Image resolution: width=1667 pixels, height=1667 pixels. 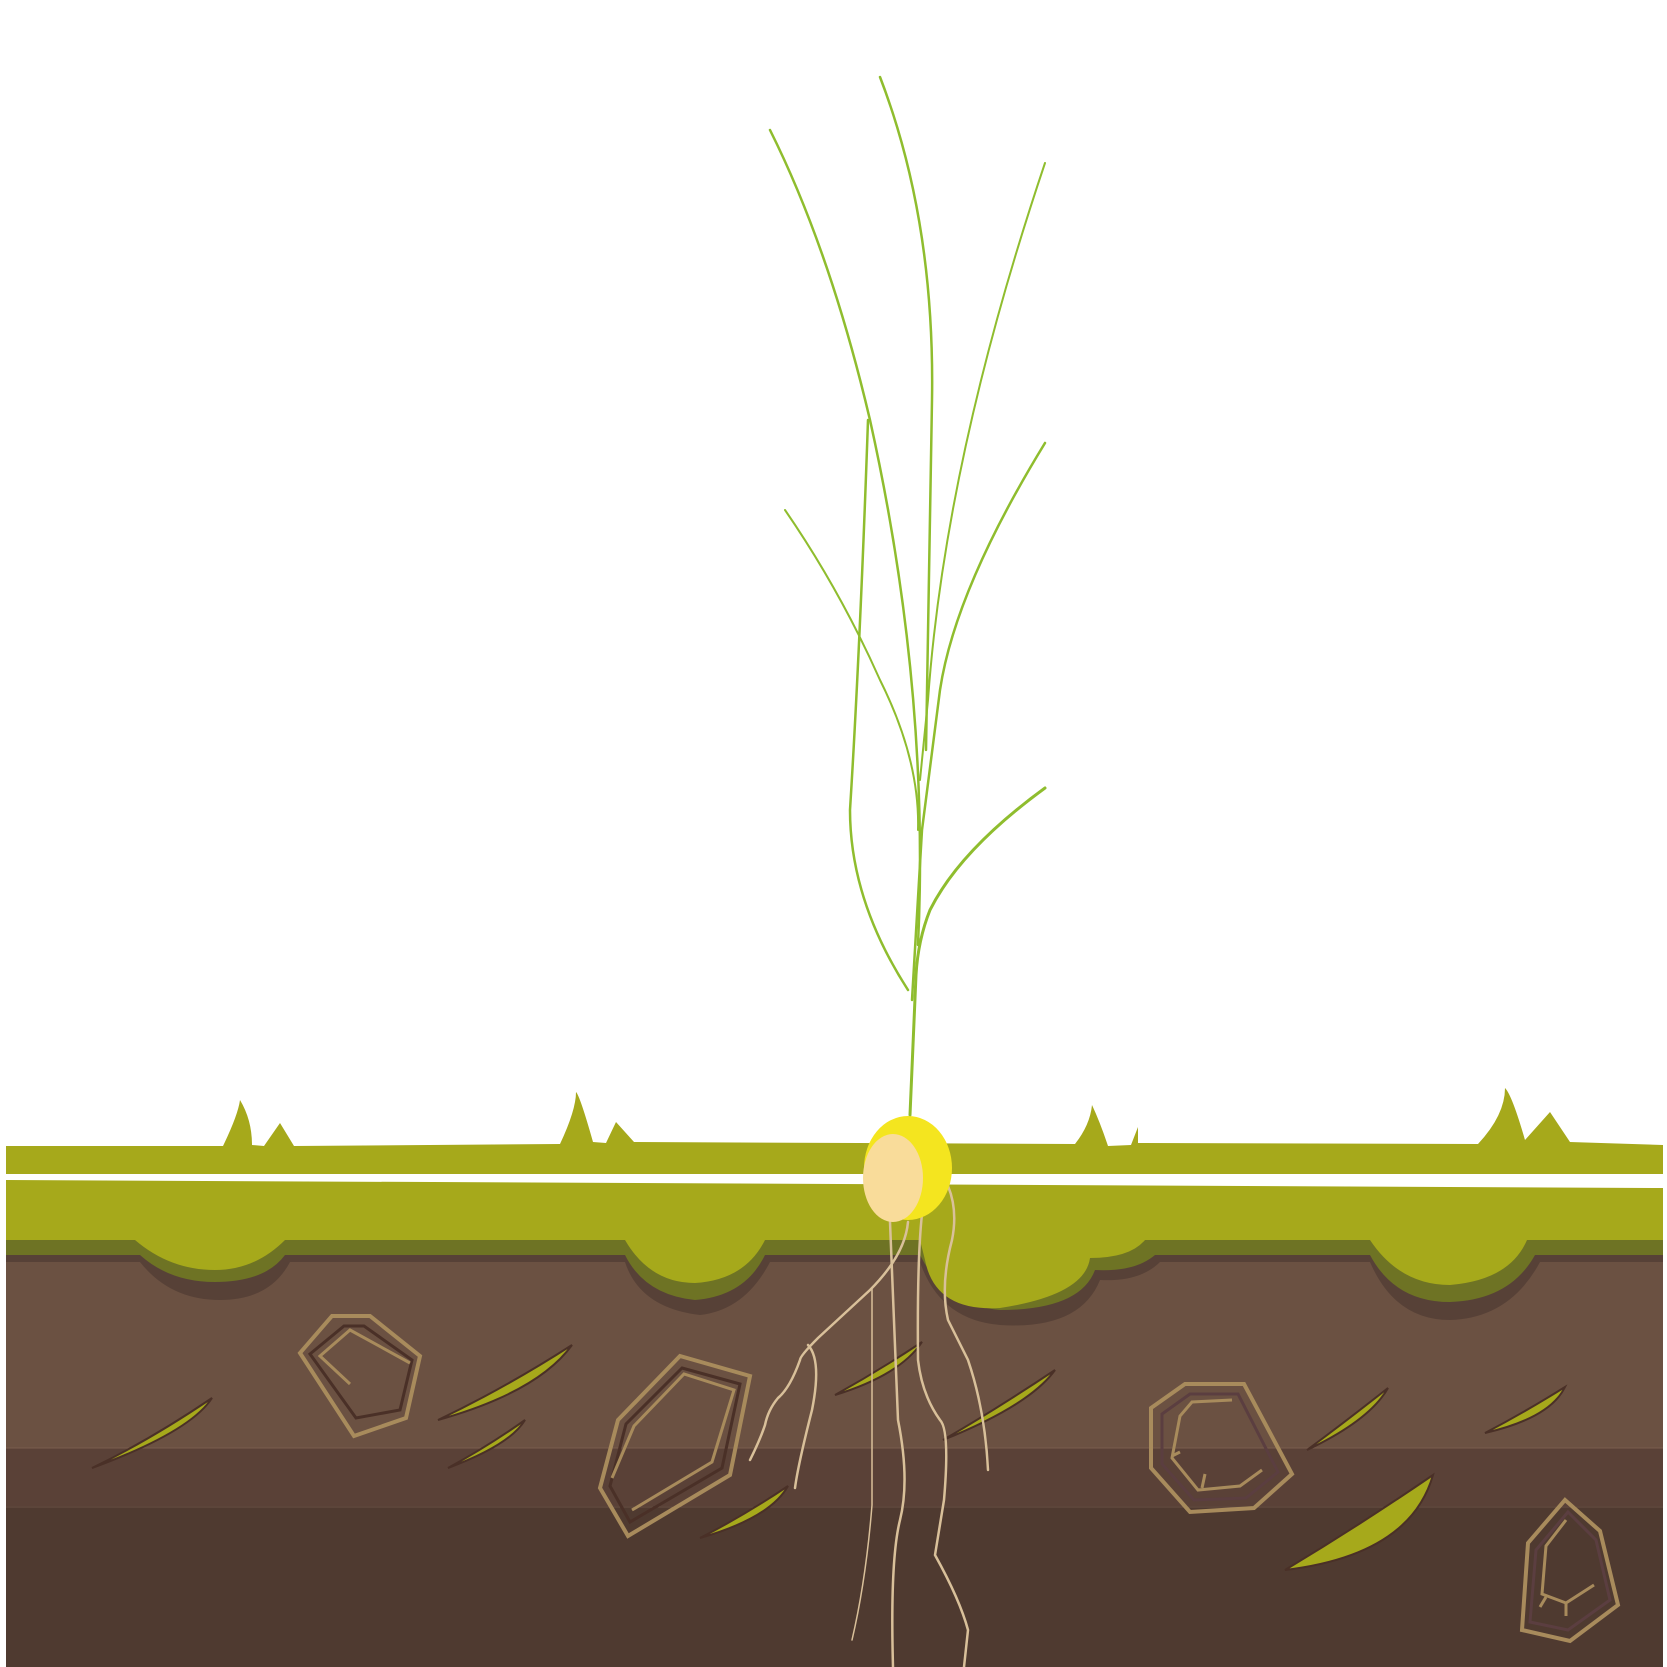 I want to click on leaf-top, so click(x=906, y=413).